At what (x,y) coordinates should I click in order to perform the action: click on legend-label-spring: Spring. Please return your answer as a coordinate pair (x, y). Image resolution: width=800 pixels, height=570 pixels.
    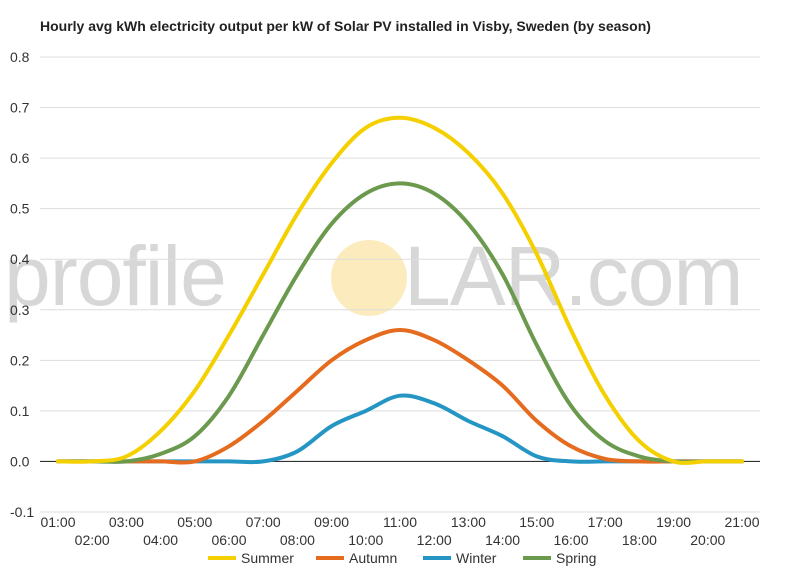
    Looking at the image, I should click on (576, 558).